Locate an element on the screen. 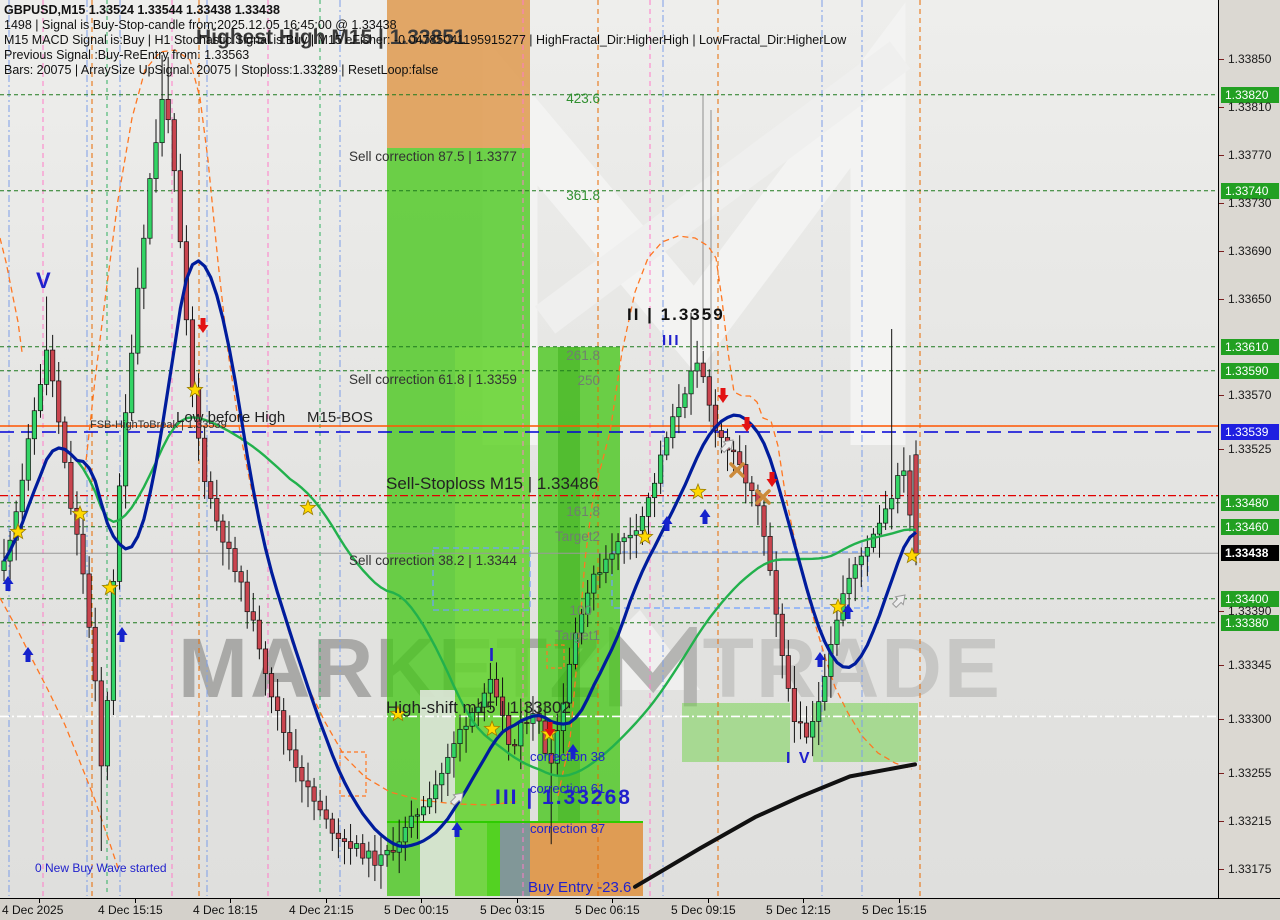 The width and height of the screenshot is (1280, 920). chart-annotation: correction 87 is located at coordinates (568, 828).